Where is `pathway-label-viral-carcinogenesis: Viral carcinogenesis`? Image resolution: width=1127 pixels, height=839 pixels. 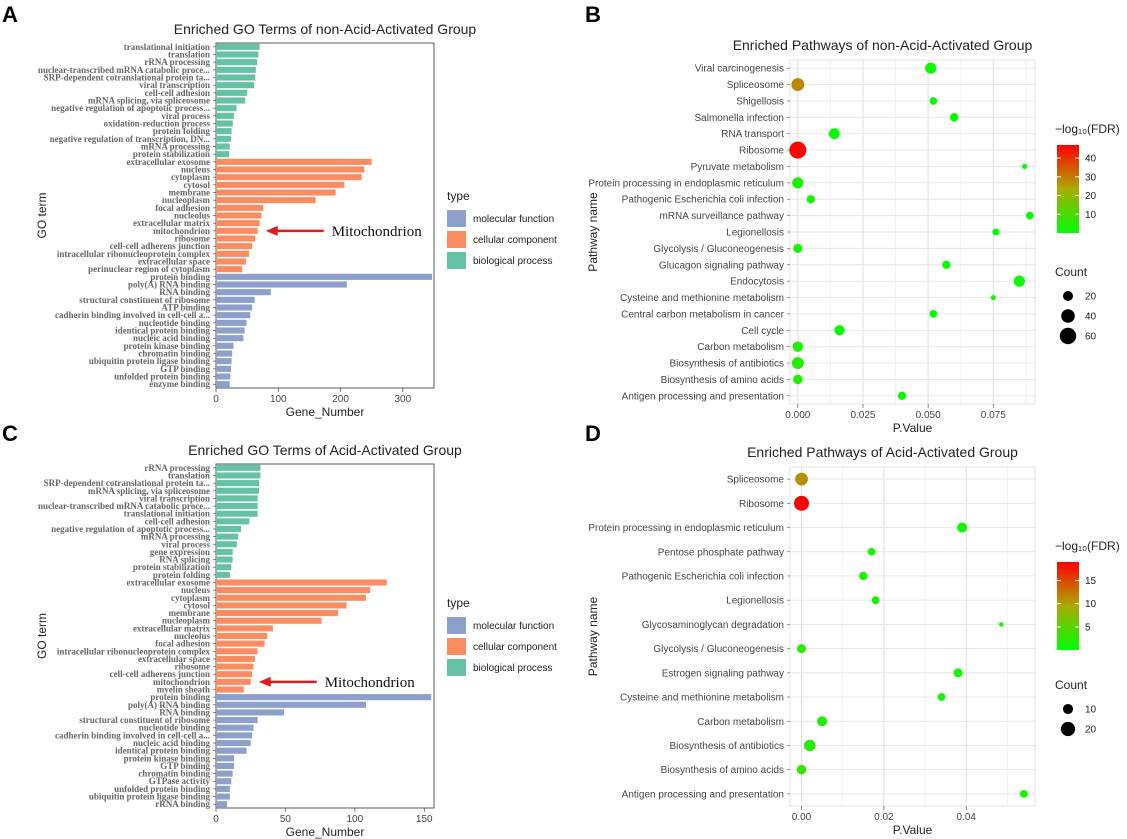 pathway-label-viral-carcinogenesis: Viral carcinogenesis is located at coordinates (739, 69).